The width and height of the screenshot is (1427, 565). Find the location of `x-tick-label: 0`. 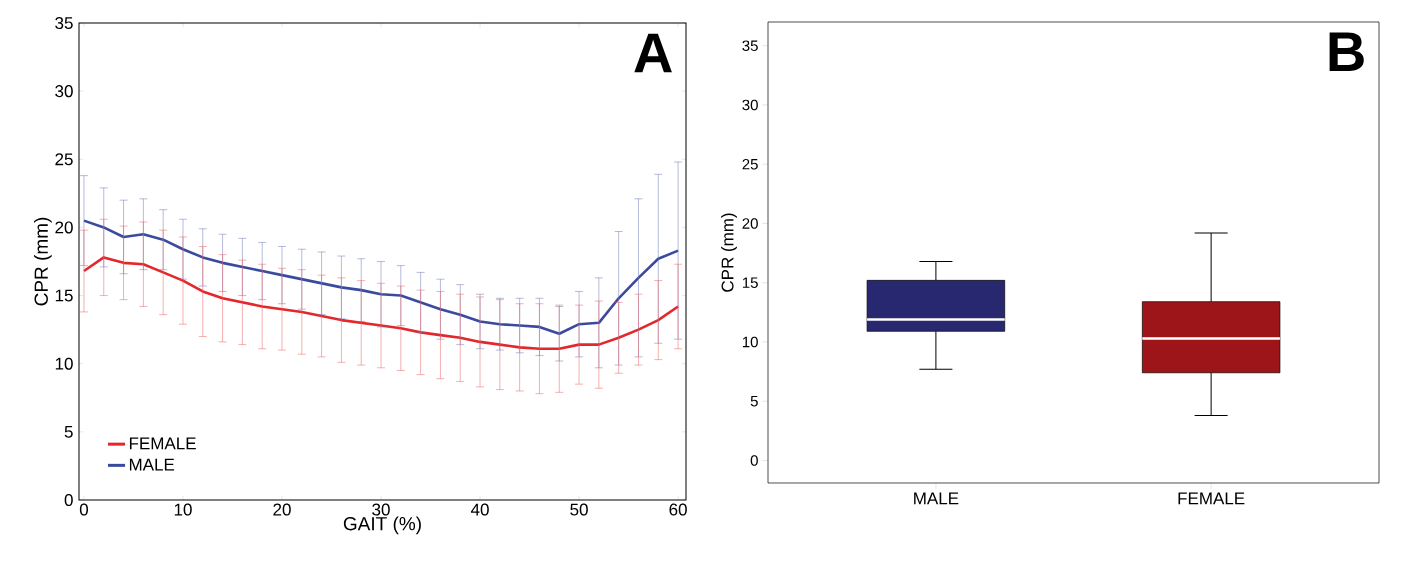

x-tick-label: 0 is located at coordinates (84, 509).